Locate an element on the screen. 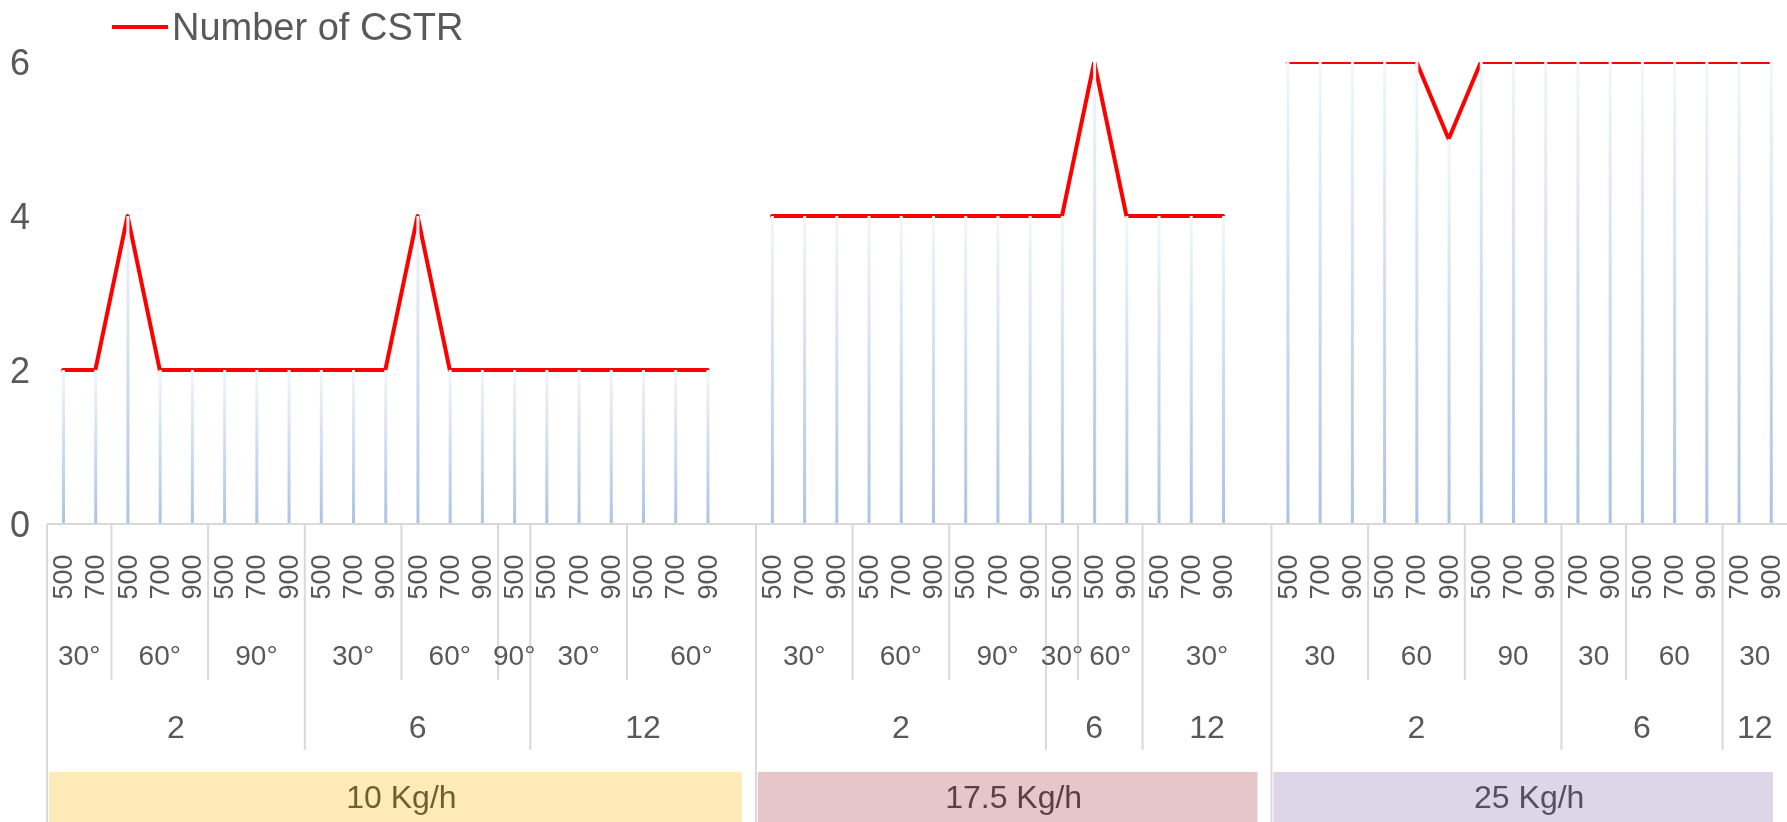  category-label: 25 Kg/h is located at coordinates (1529, 797).